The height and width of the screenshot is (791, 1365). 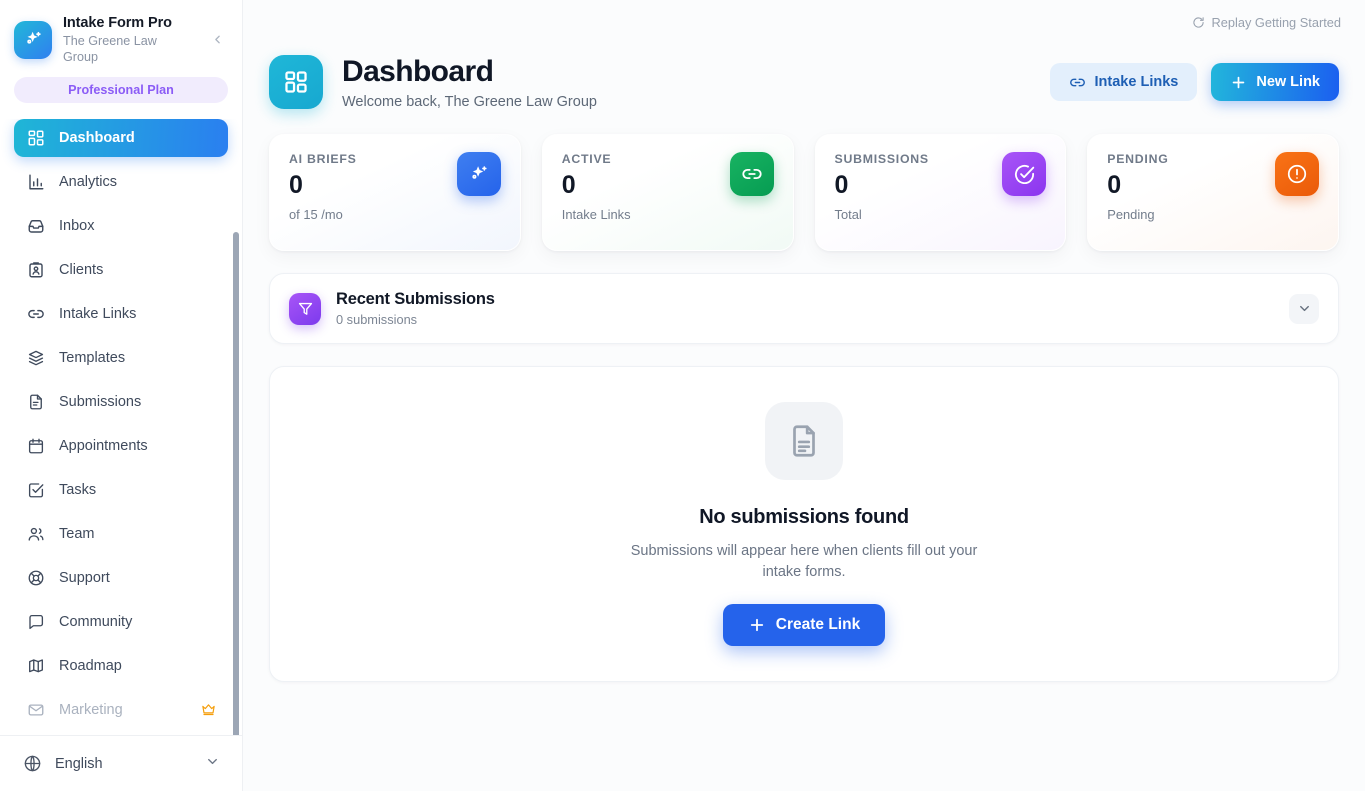 I want to click on layers-icon, so click(x=36, y=358).